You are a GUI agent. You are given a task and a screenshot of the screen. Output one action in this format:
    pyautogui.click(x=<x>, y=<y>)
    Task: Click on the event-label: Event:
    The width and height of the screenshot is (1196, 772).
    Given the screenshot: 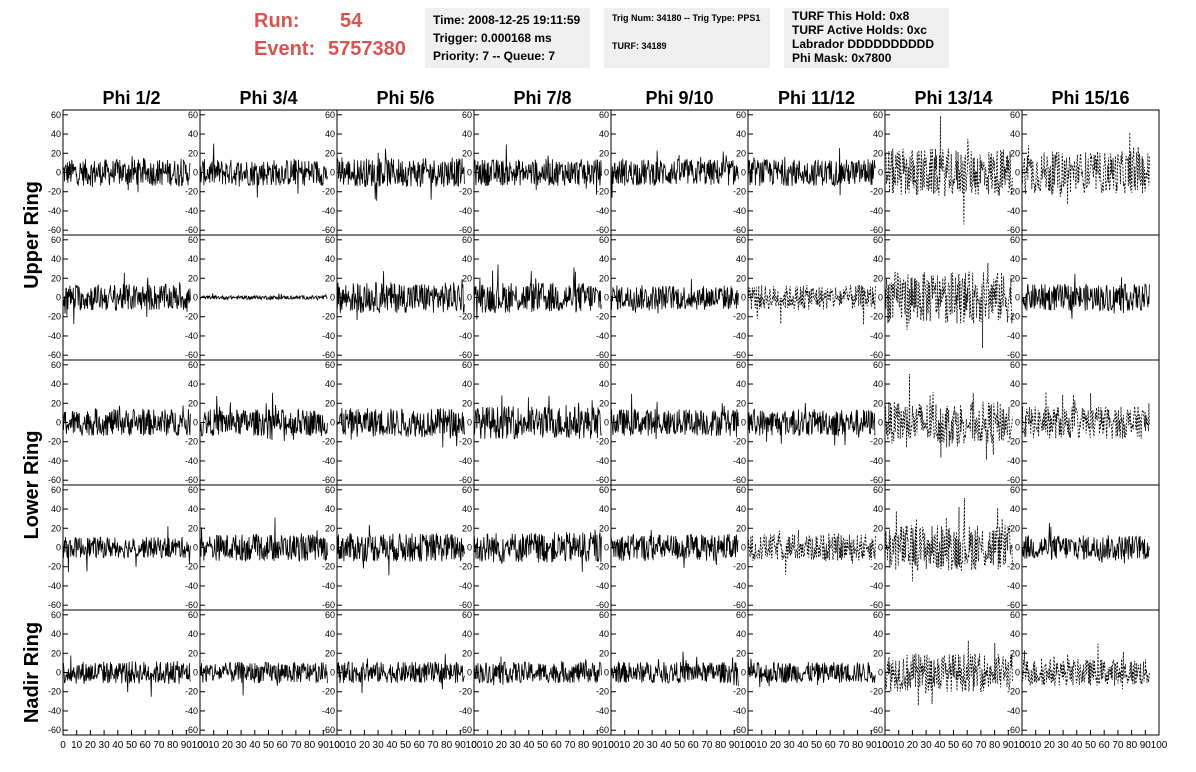 What is the action you would take?
    pyautogui.click(x=285, y=49)
    